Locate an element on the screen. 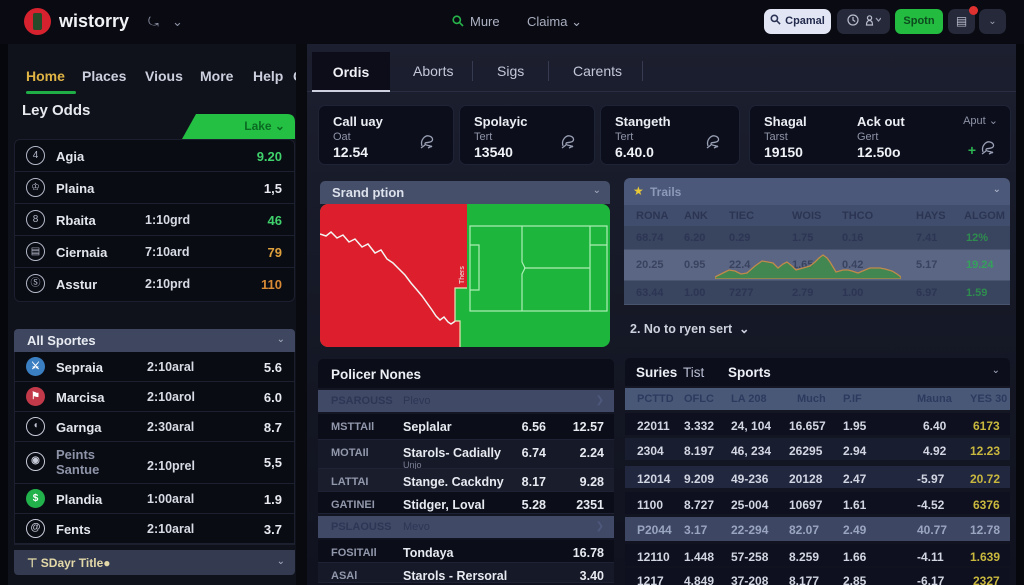  svg-text: Thers is located at coordinates (462, 275).